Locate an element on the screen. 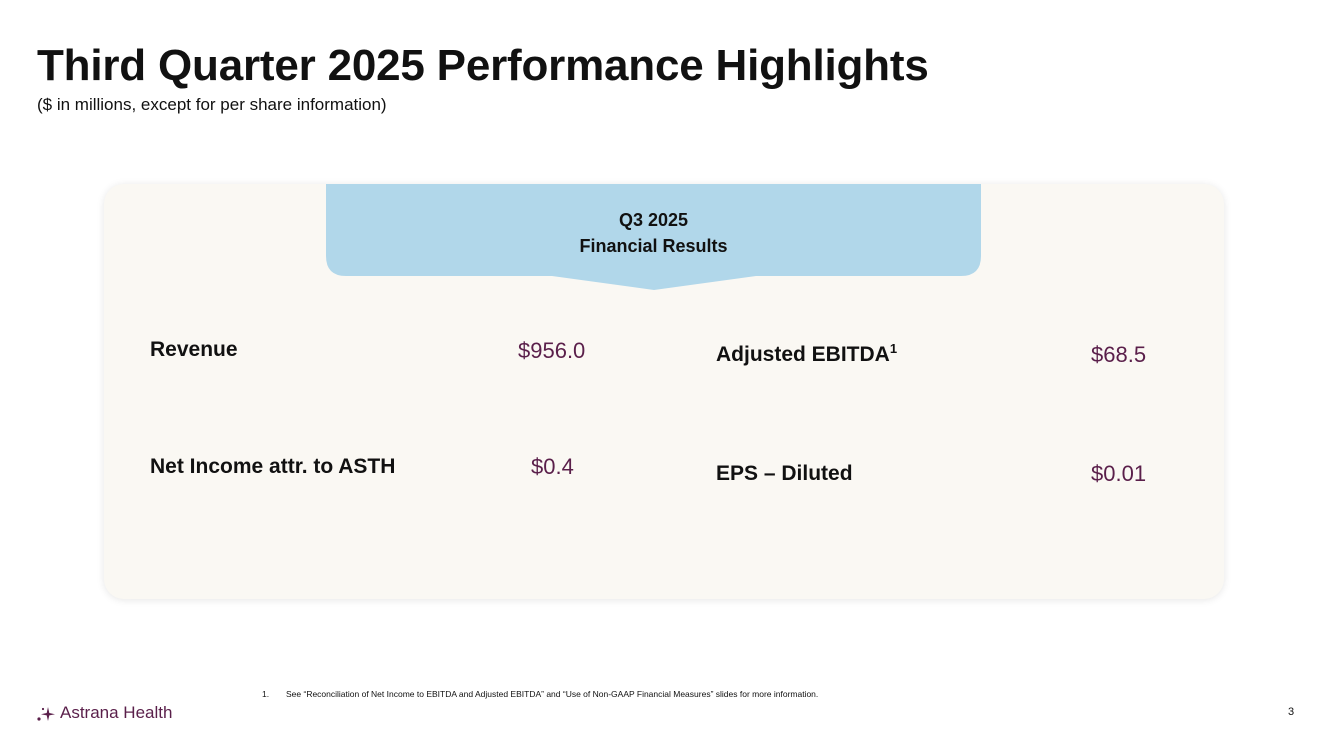 Image resolution: width=1333 pixels, height=749 pixels. banner-heading: Q3 2025 Financial Results is located at coordinates (653, 233).